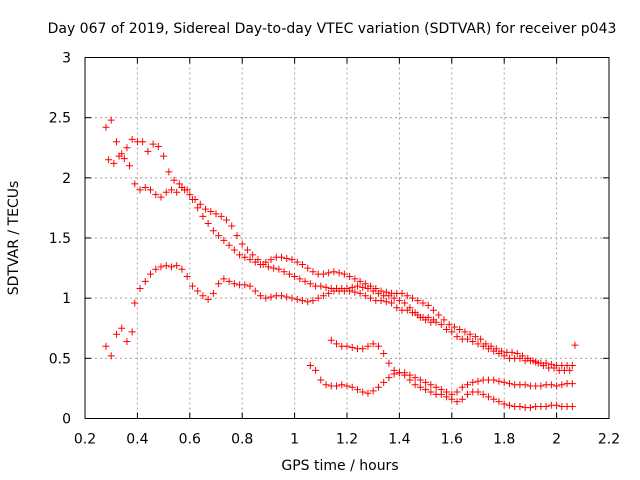  What do you see at coordinates (504, 440) in the screenshot?
I see `x-tick-label: 1.8` at bounding box center [504, 440].